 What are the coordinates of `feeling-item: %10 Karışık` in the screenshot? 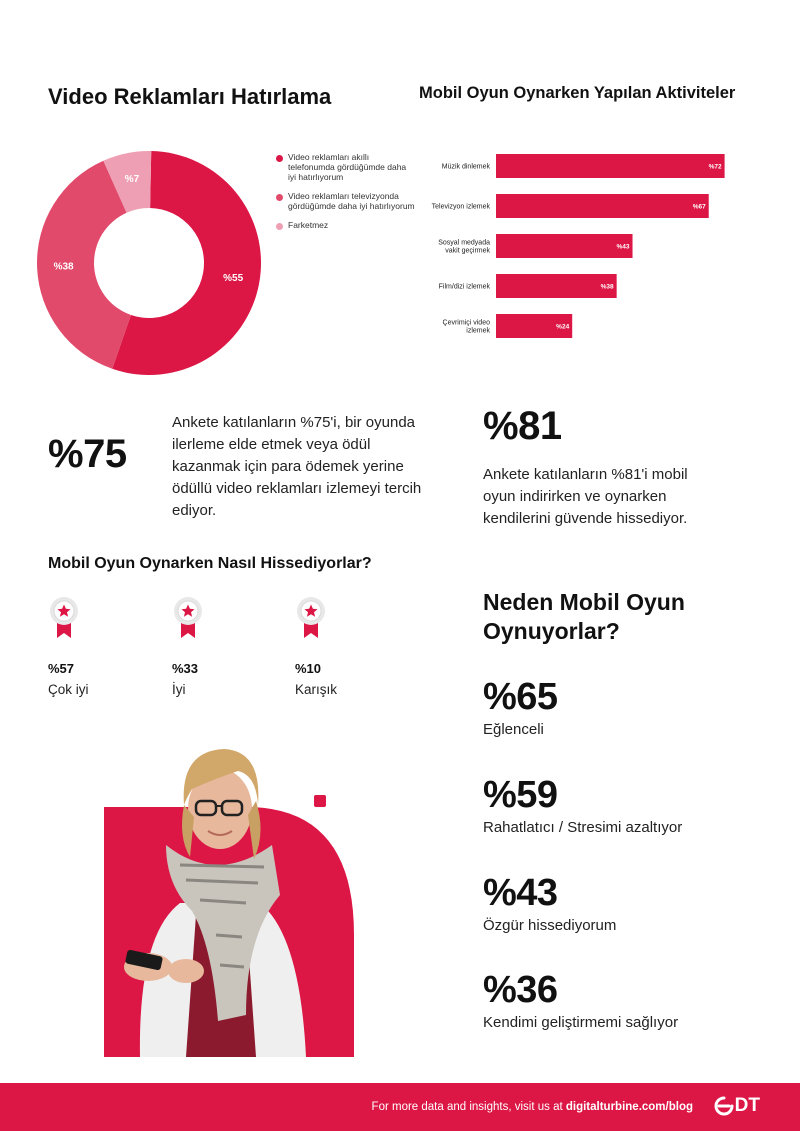 It's located at (350, 646).